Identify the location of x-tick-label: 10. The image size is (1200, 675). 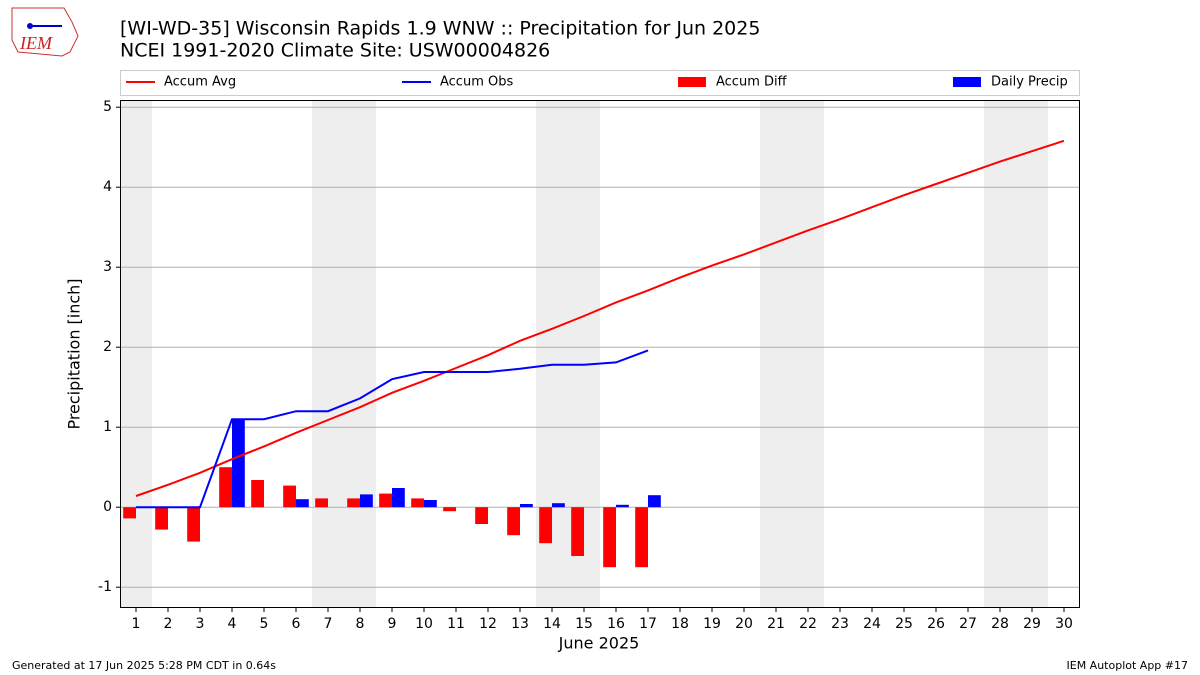
(424, 624).